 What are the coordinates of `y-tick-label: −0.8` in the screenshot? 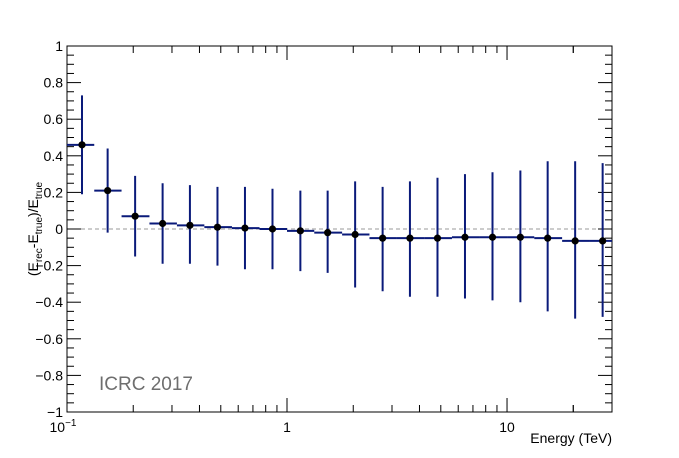 It's located at (49, 375).